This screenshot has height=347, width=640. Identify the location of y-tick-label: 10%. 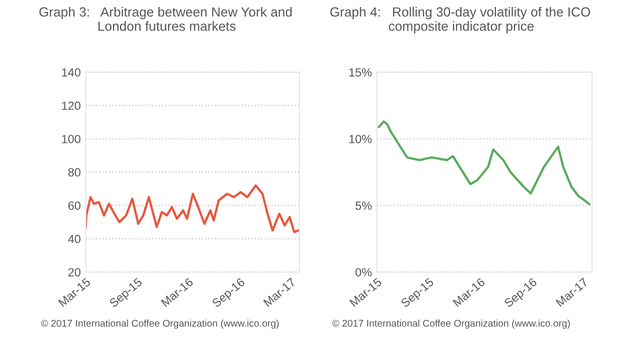
(360, 139).